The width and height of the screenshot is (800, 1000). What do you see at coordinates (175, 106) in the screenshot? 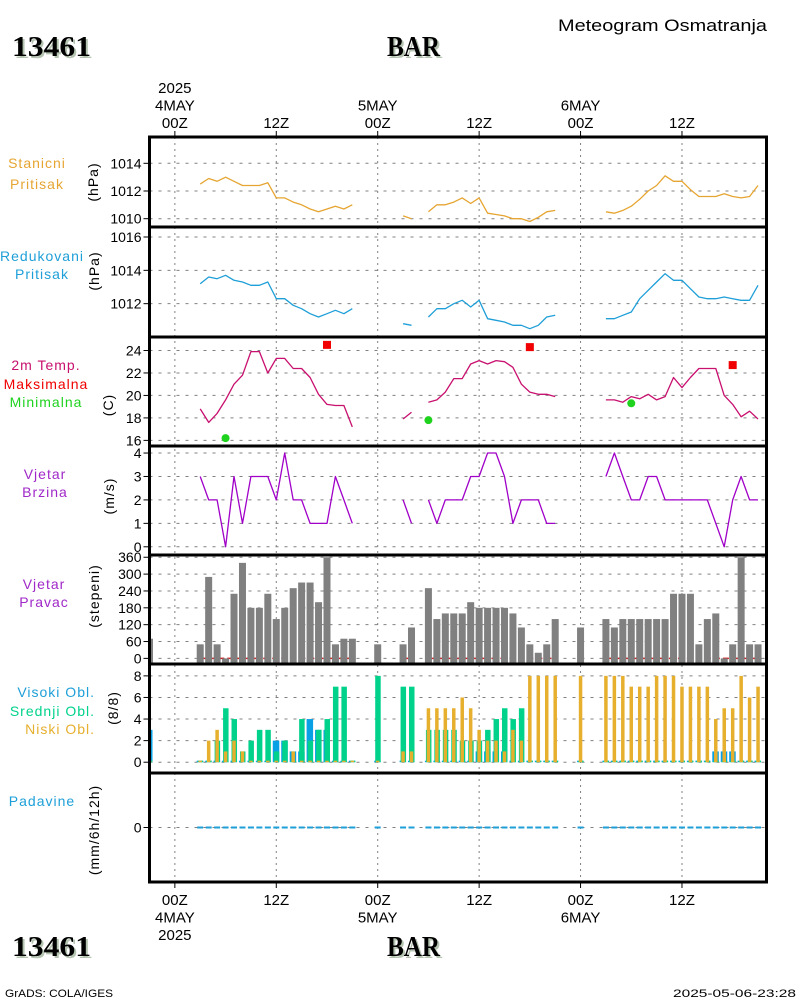
I see `x-tick-label-top: 4MAY` at bounding box center [175, 106].